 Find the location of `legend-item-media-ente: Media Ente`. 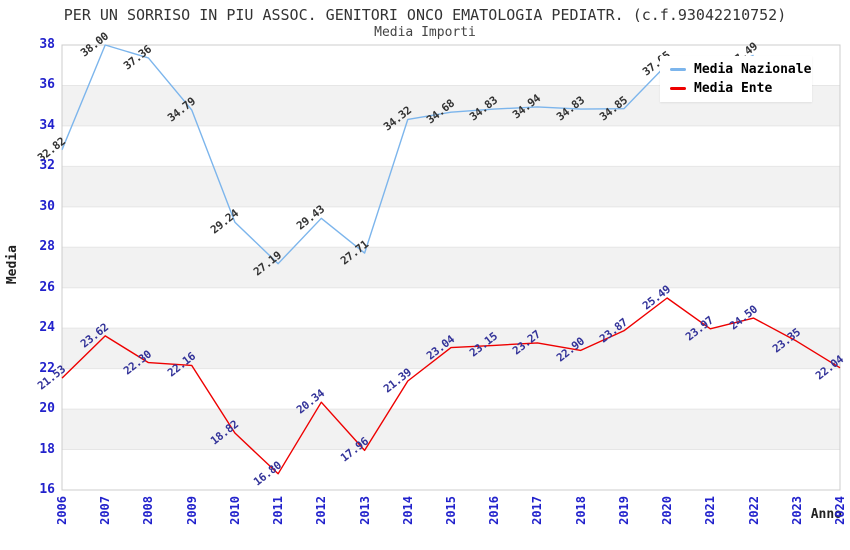

legend-item-media-ente: Media Ente is located at coordinates (741, 88).